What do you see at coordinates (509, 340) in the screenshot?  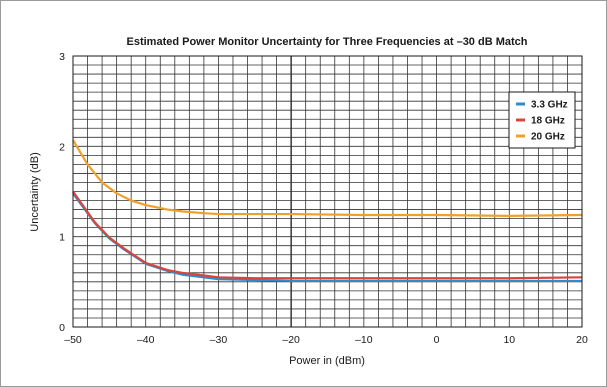 I see `x-tick-label: 10` at bounding box center [509, 340].